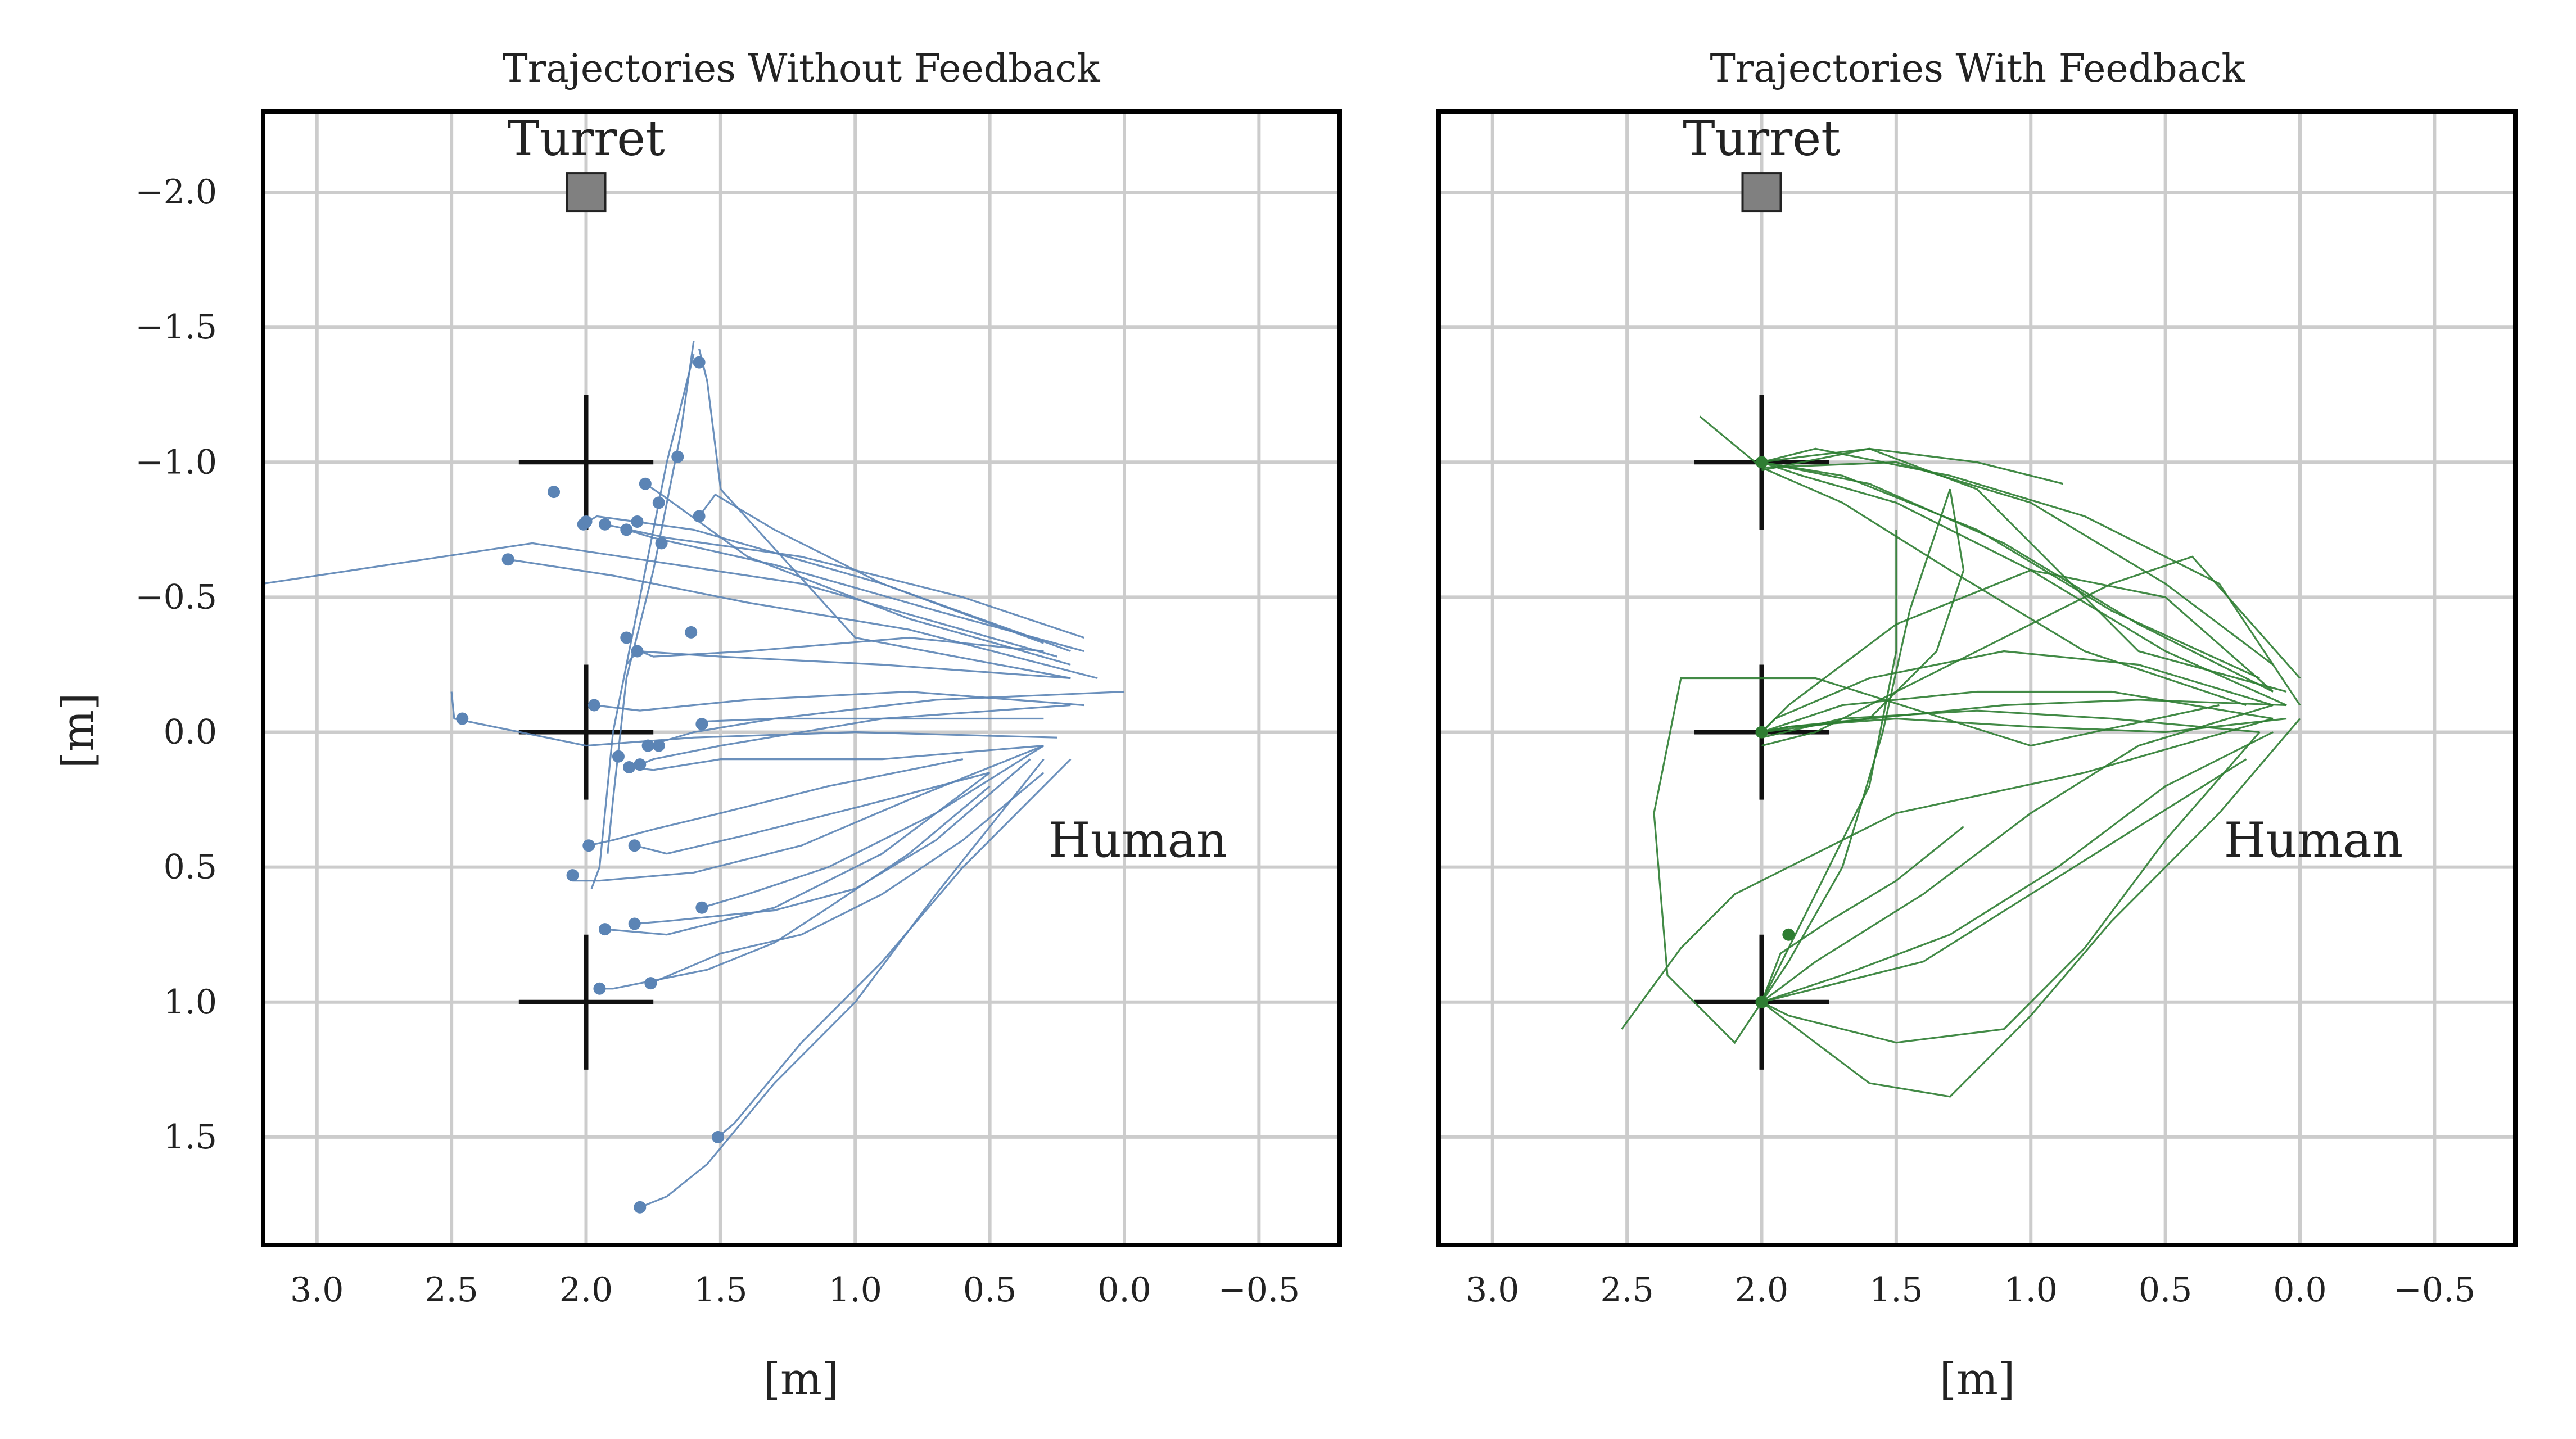 The image size is (2576, 1439). Describe the element at coordinates (190, 867) in the screenshot. I see `y-tick-label: 0.5` at that location.